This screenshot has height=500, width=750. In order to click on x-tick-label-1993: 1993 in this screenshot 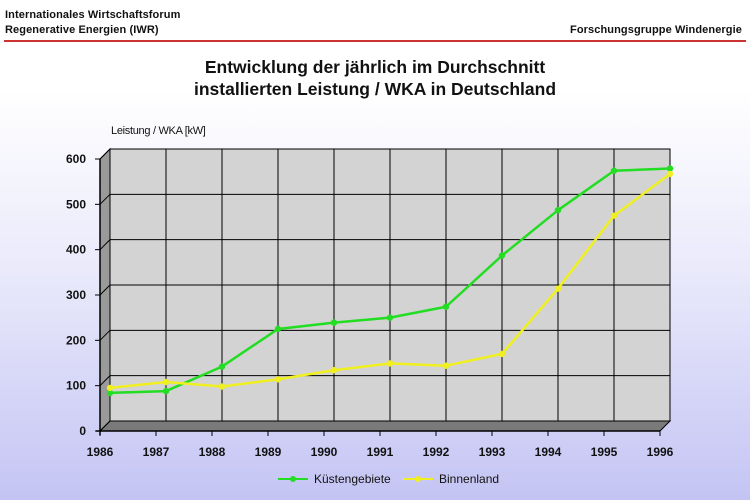, I will do `click(492, 452)`.